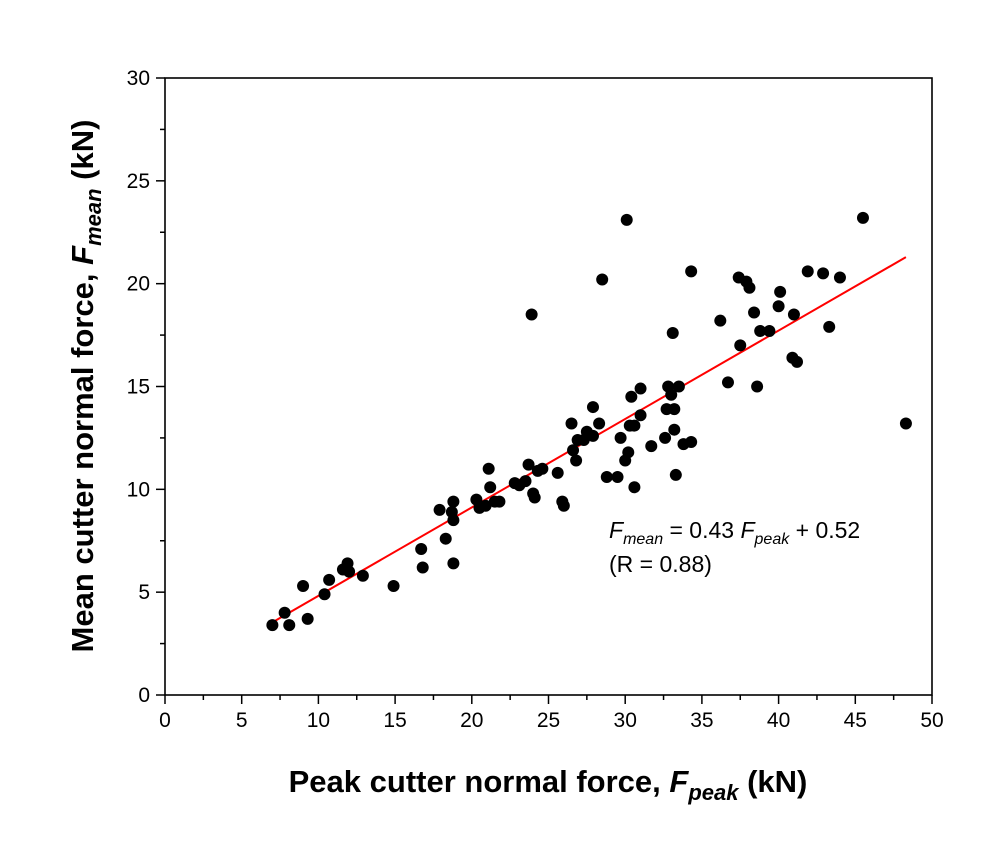  What do you see at coordinates (734, 532) in the screenshot?
I see `fit-equation: Fmean = 0.43 Fpeak + 0.52` at bounding box center [734, 532].